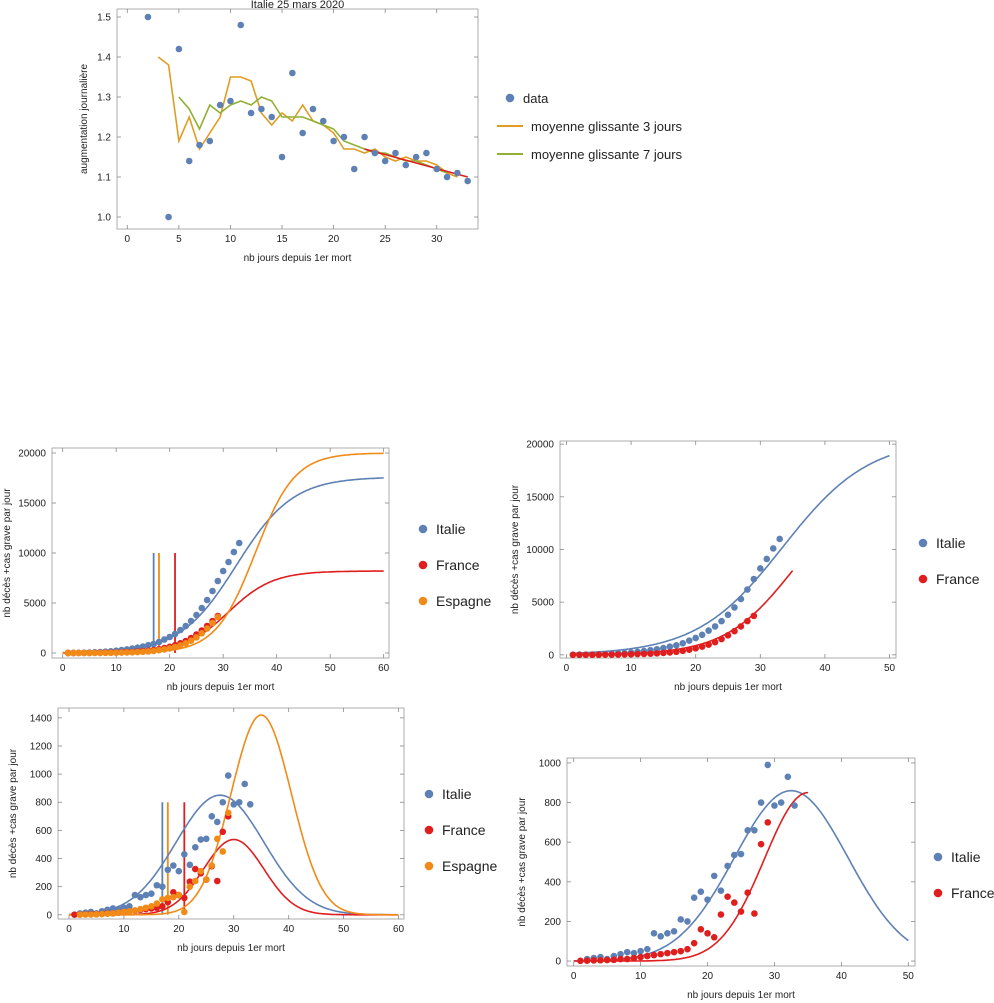 This screenshot has height=1003, width=994. I want to click on x-tick-label: 30, so click(775, 976).